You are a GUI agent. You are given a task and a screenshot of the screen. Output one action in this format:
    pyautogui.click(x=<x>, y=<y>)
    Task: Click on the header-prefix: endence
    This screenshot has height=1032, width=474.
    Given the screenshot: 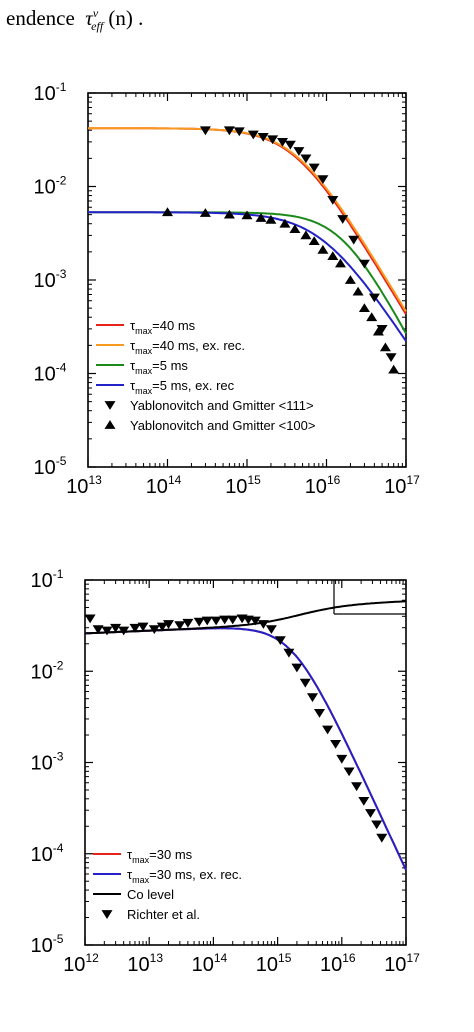 What is the action you would take?
    pyautogui.click(x=40, y=18)
    